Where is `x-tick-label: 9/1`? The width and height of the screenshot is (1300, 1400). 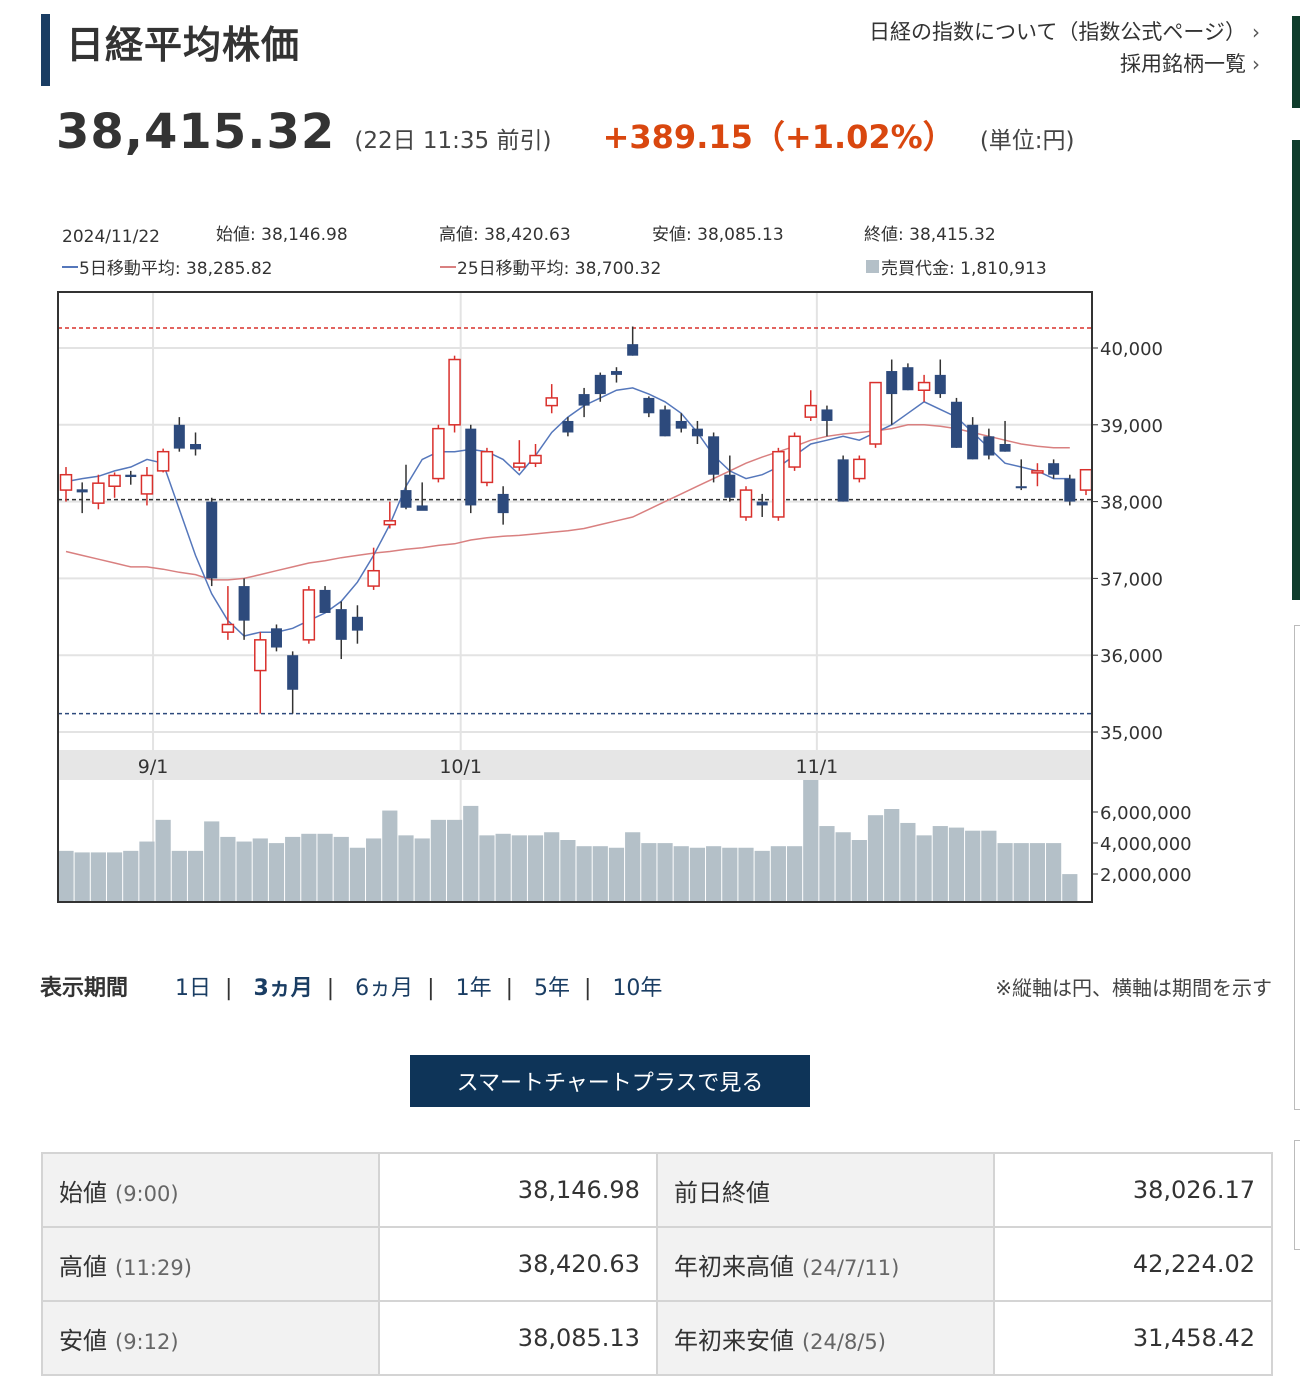
x-tick-label: 9/1 is located at coordinates (153, 767).